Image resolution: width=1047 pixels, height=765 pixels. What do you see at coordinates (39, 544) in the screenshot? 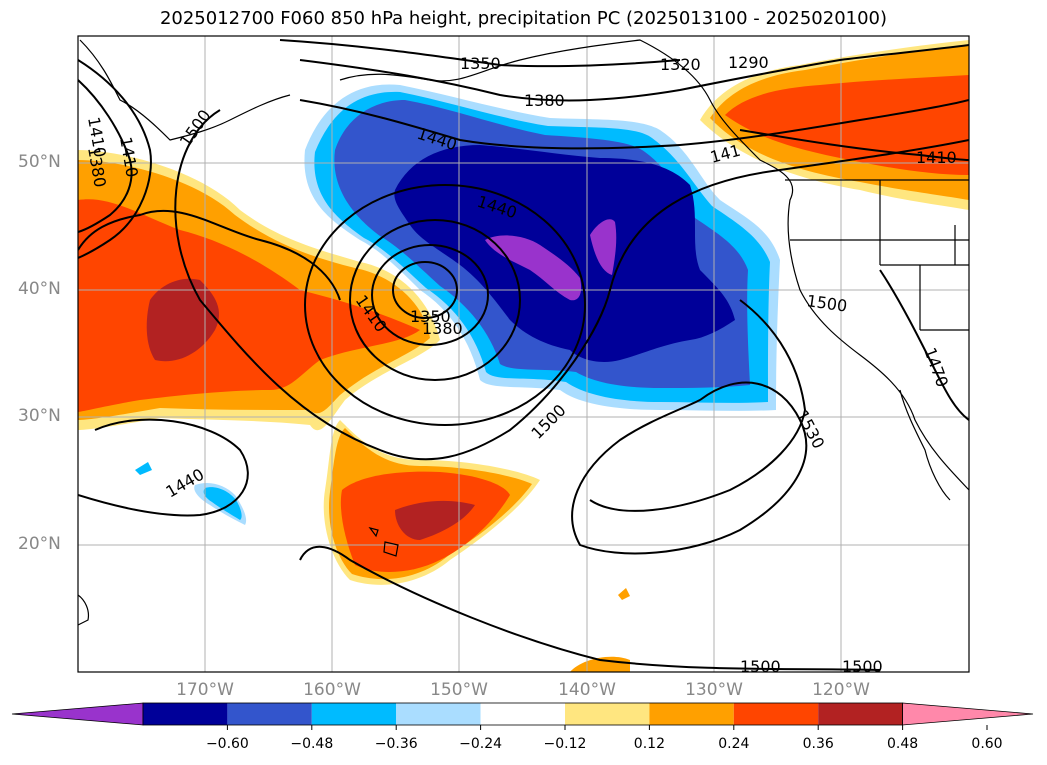
I see `lat-label: 20°N` at bounding box center [39, 544].